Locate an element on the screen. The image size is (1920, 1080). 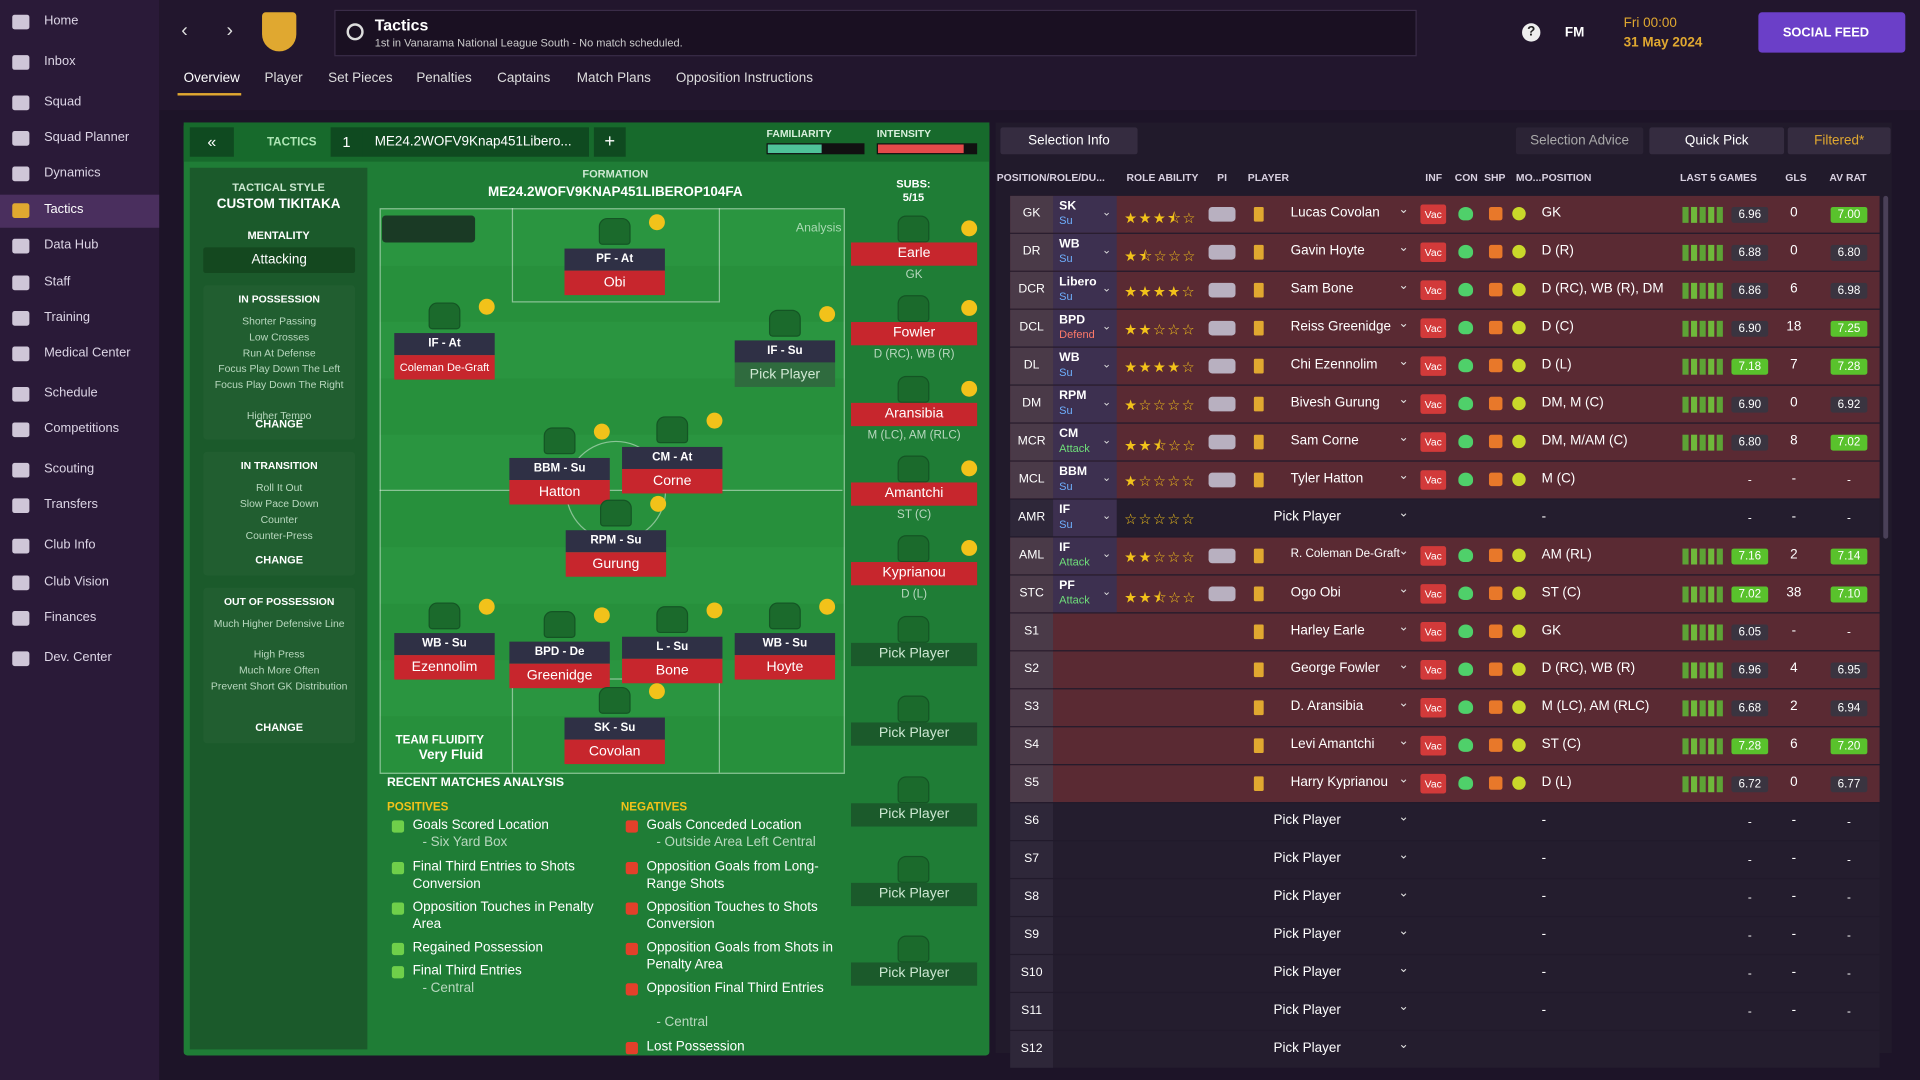
player-name: Ogo Obi is located at coordinates (1315, 593).